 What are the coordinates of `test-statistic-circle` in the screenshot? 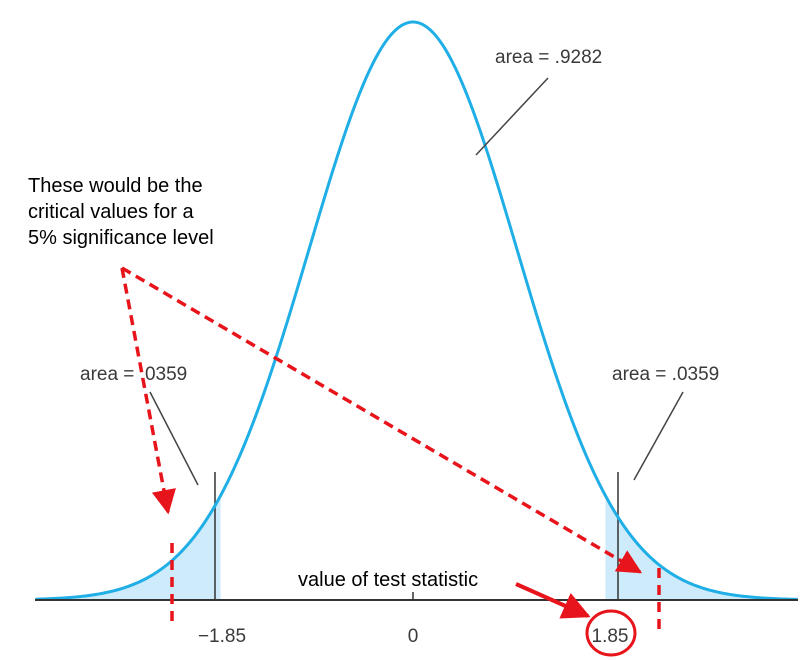 It's located at (611, 633).